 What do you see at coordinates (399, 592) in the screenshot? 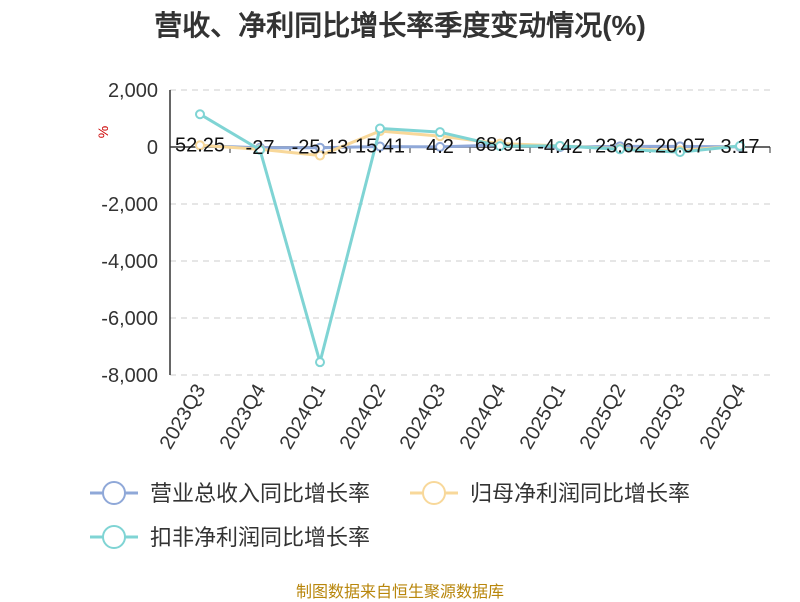
I see `source-note: 制图数据来自恒生聚源数据库` at bounding box center [399, 592].